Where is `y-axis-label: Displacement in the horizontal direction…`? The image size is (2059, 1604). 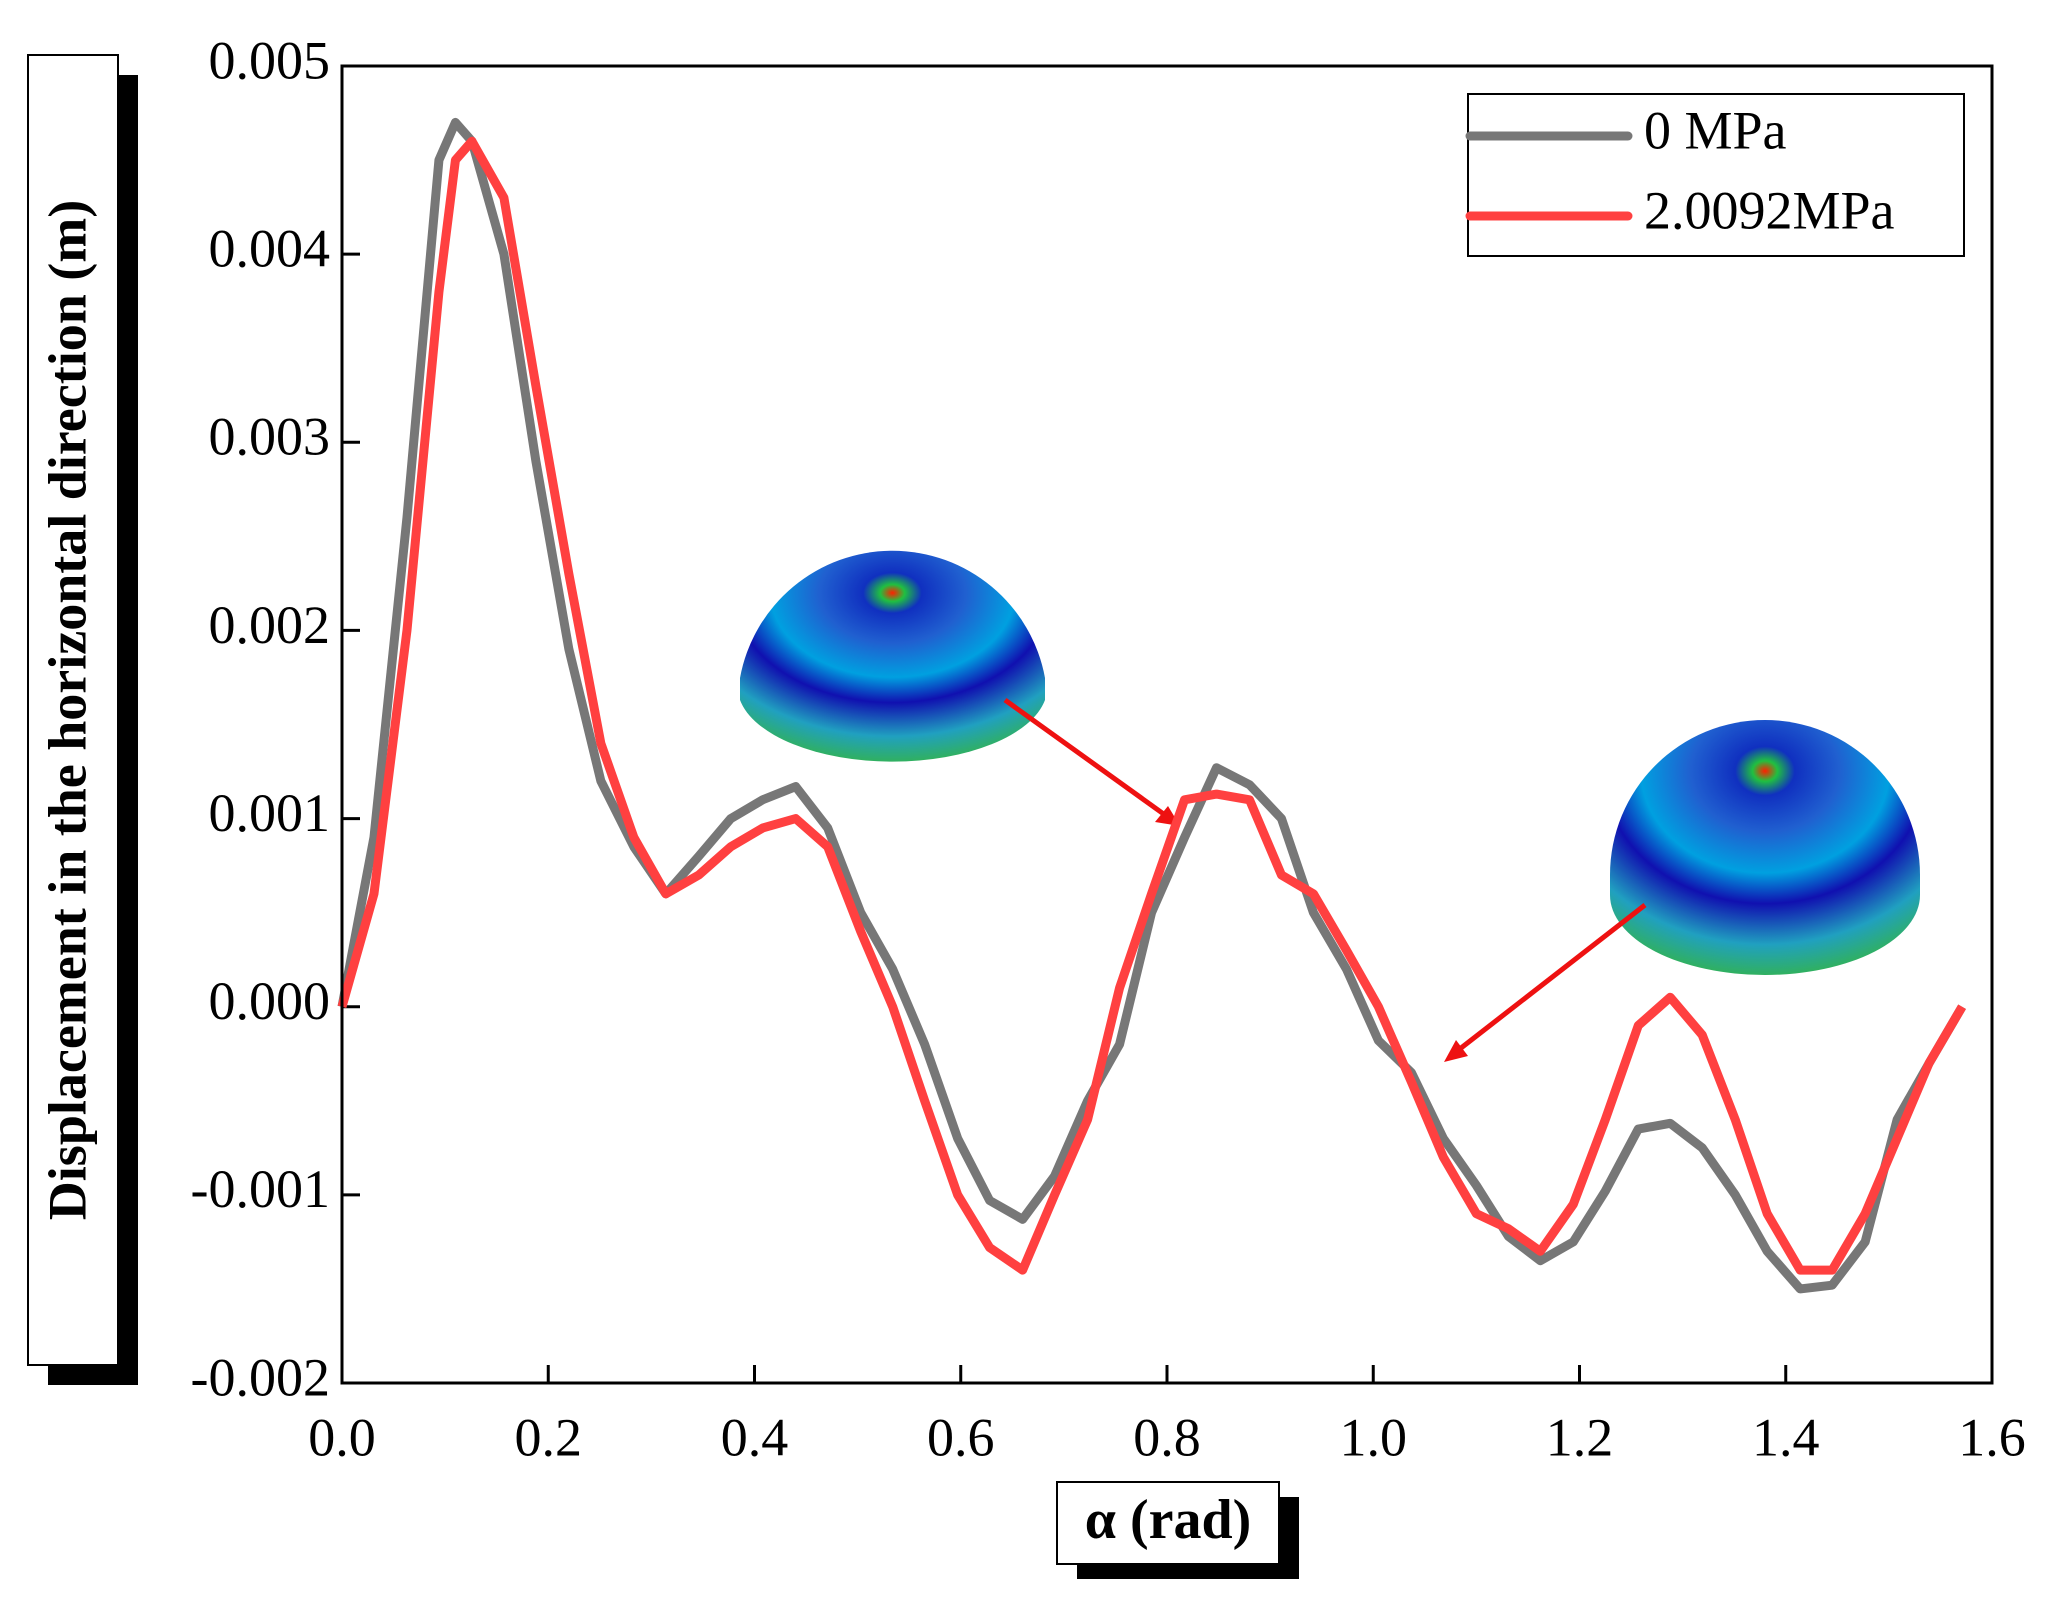 y-axis-label: Displacement in the horizontal direction… is located at coordinates (67, 710).